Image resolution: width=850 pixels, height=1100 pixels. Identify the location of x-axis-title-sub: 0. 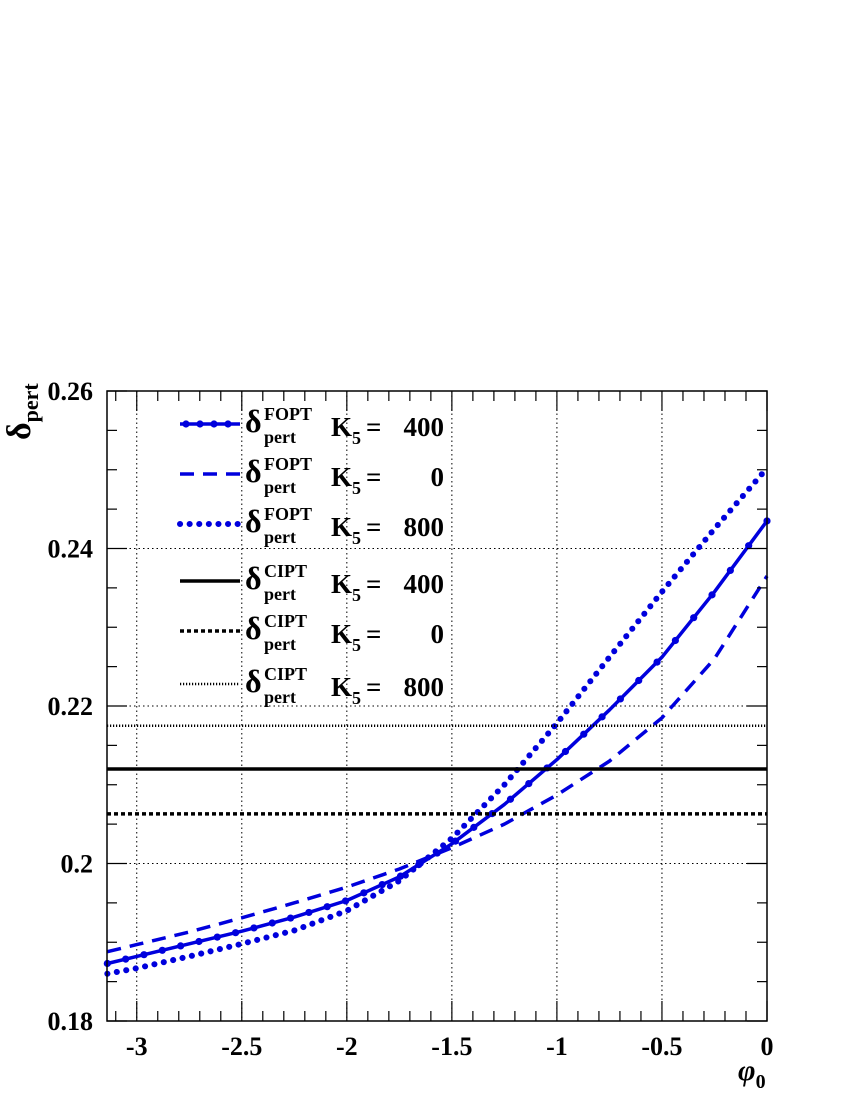
(761, 1082).